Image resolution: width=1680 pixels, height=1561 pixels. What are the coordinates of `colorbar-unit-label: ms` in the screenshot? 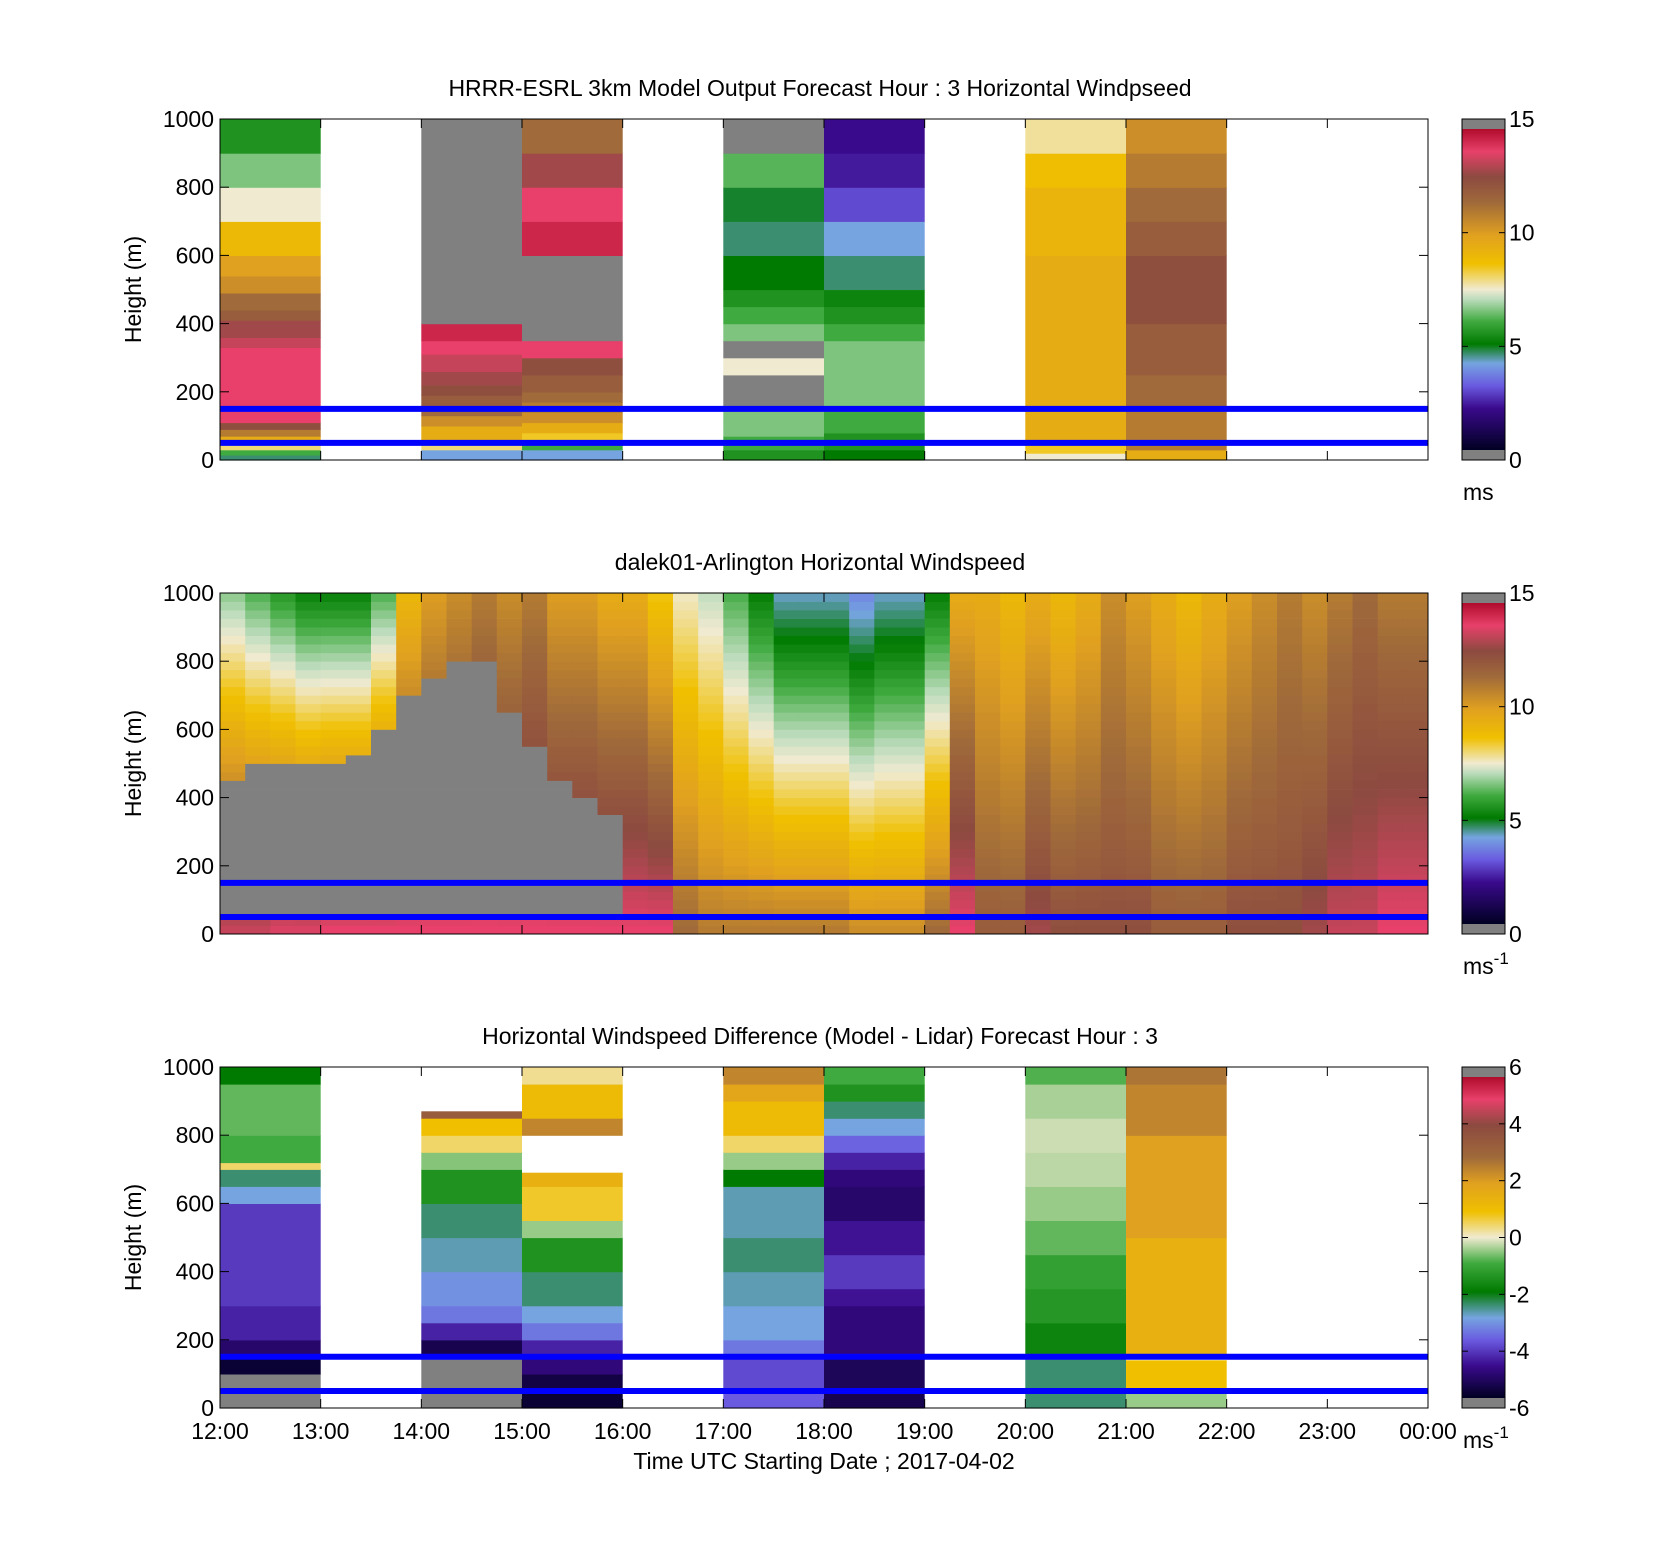 It's located at (1478, 492).